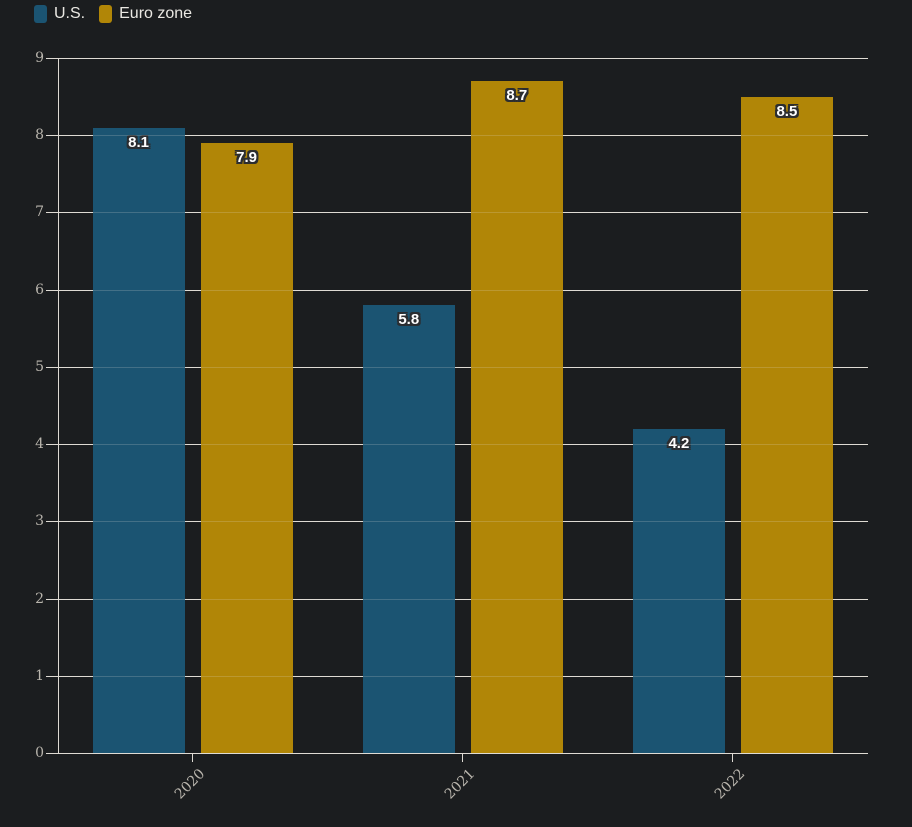 This screenshot has width=912, height=827. Describe the element at coordinates (730, 784) in the screenshot. I see `x-axis-label-2022: 2022` at that location.